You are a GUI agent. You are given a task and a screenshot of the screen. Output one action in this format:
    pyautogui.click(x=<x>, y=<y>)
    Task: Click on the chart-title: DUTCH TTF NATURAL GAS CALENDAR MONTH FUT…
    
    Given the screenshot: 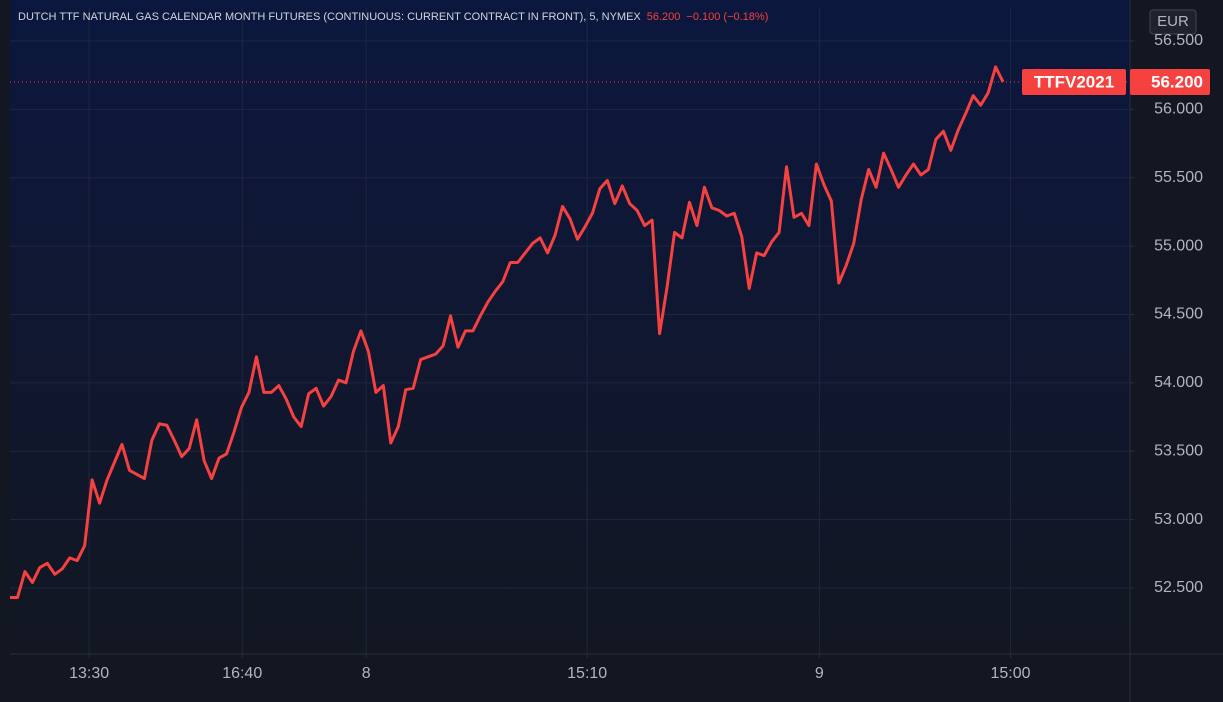 What is the action you would take?
    pyautogui.click(x=393, y=17)
    